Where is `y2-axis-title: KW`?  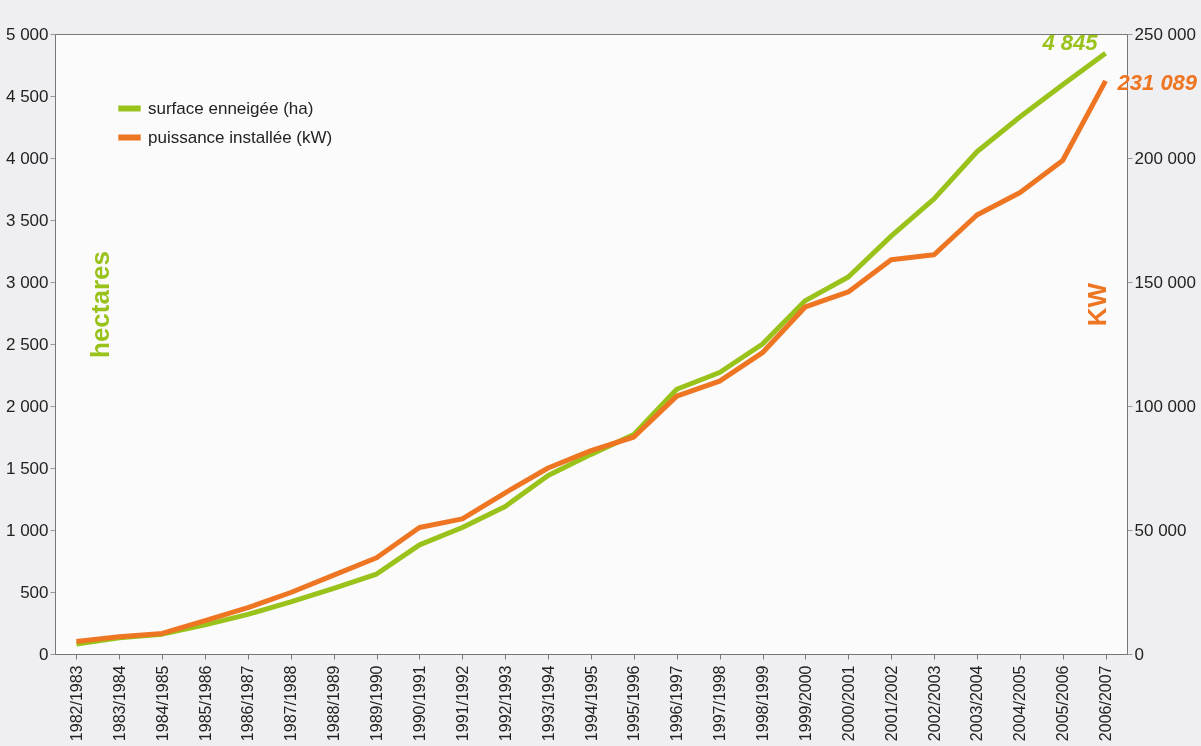
y2-axis-title: KW is located at coordinates (1096, 304).